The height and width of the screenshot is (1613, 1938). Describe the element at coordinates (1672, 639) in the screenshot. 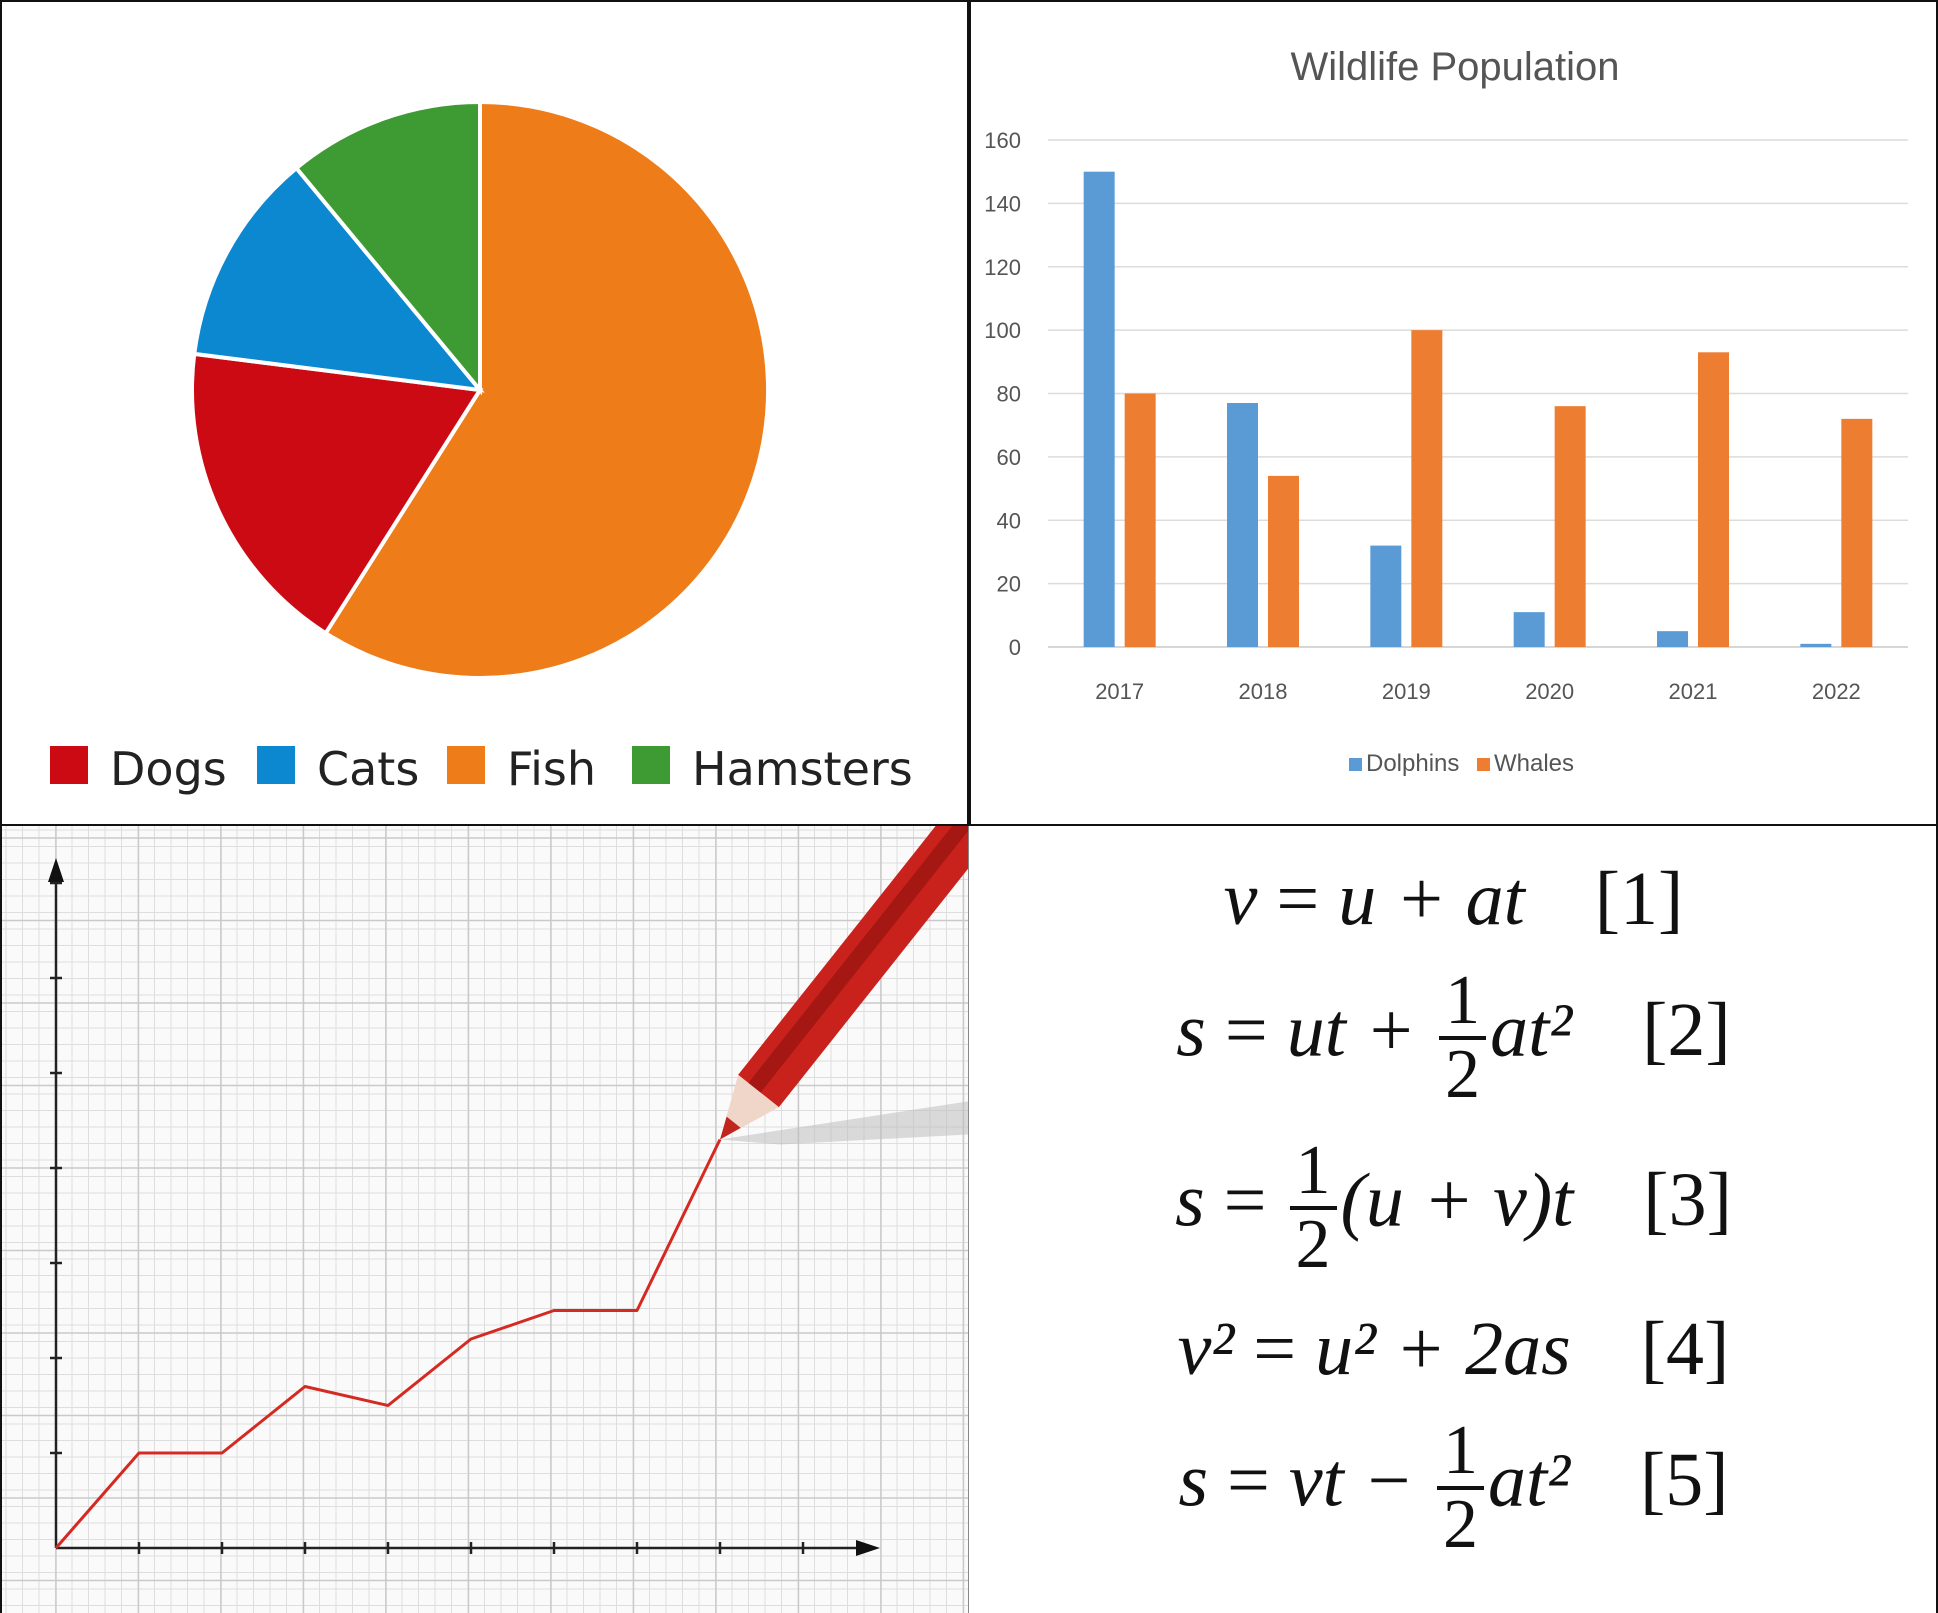

I see `bar-dolphins-2021` at that location.